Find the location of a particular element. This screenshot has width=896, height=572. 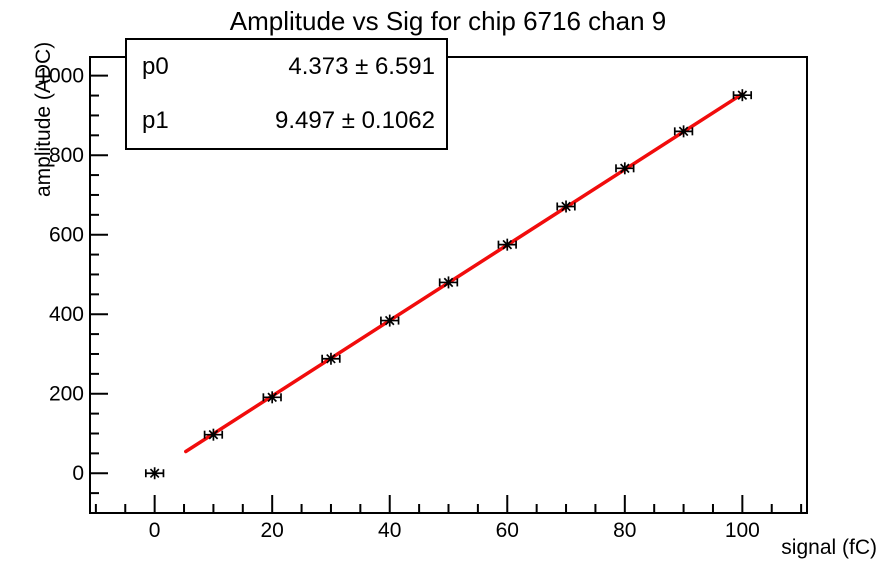

x-axis-title: signal (fC) is located at coordinates (829, 547).